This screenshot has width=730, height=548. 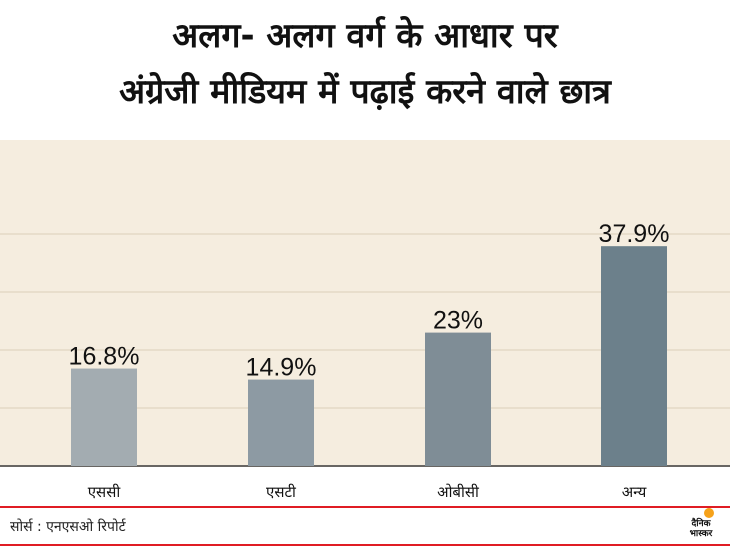 What do you see at coordinates (365, 545) in the screenshot?
I see `footer-divider-bottom` at bounding box center [365, 545].